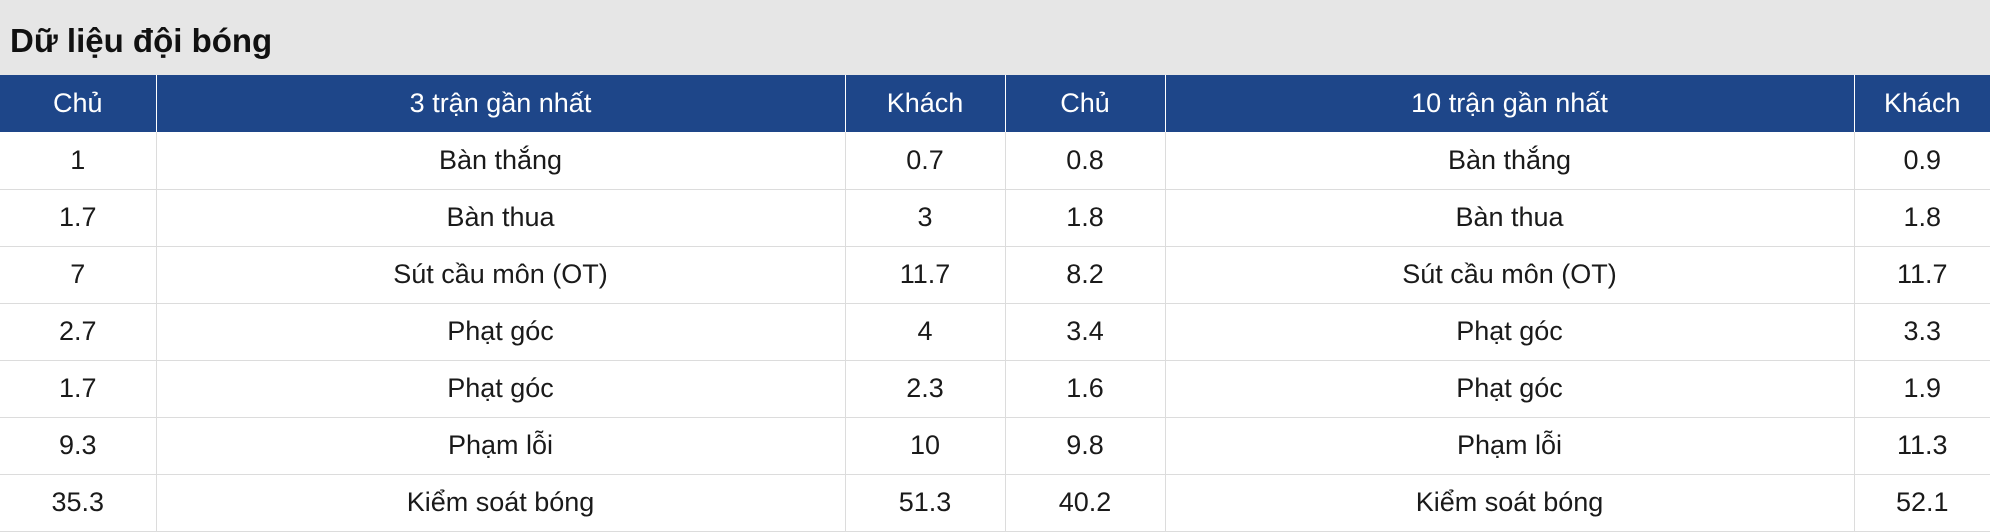 The width and height of the screenshot is (1990, 532). Describe the element at coordinates (1921, 161) in the screenshot. I see `table-cell: 0.9` at that location.